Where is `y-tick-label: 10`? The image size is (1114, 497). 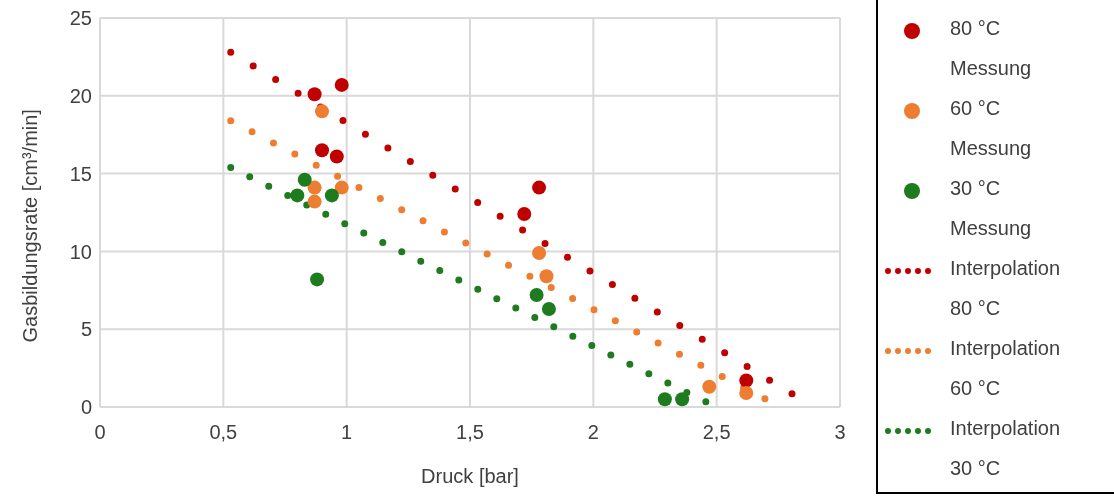
y-tick-label: 10 is located at coordinates (80, 251).